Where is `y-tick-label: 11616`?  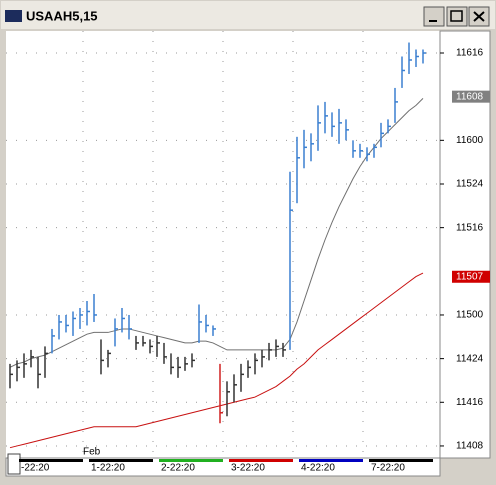 y-tick-label: 11616 is located at coordinates (470, 53).